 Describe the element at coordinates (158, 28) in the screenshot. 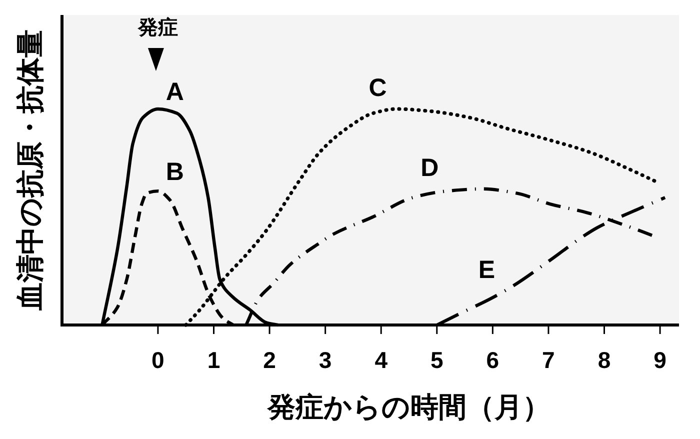

I see `annotation: 発症` at that location.